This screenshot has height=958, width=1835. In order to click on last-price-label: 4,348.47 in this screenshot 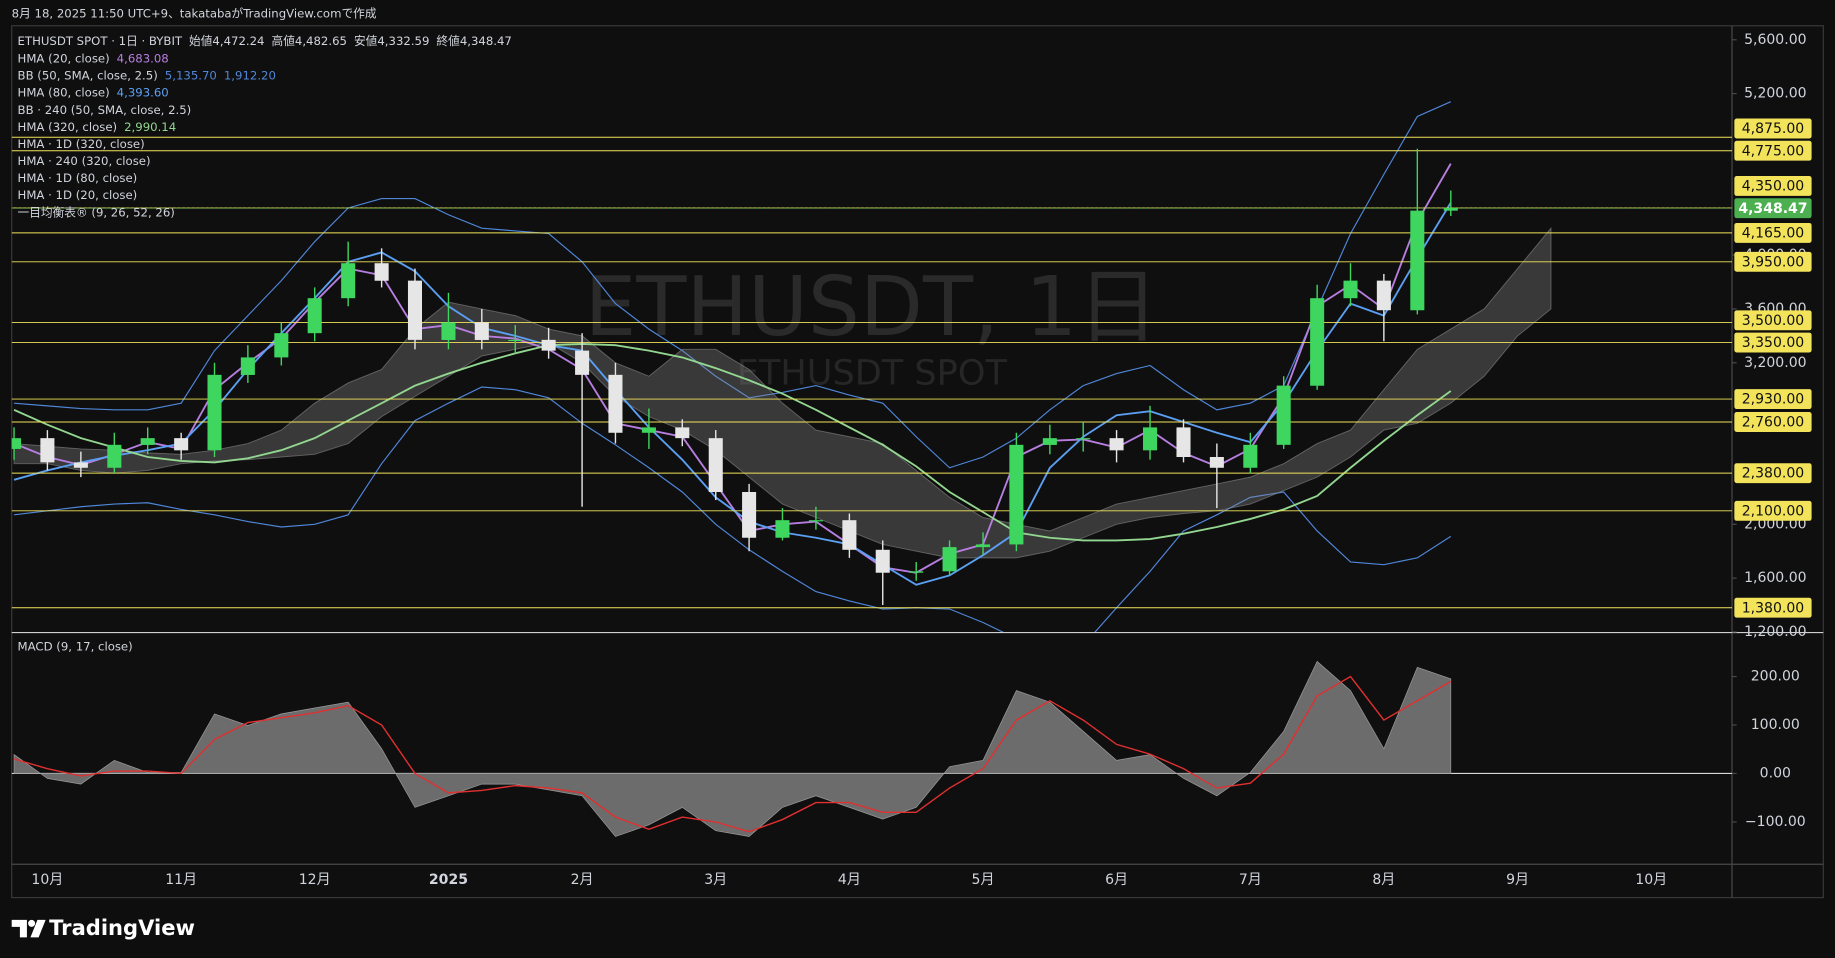, I will do `click(1772, 209)`.